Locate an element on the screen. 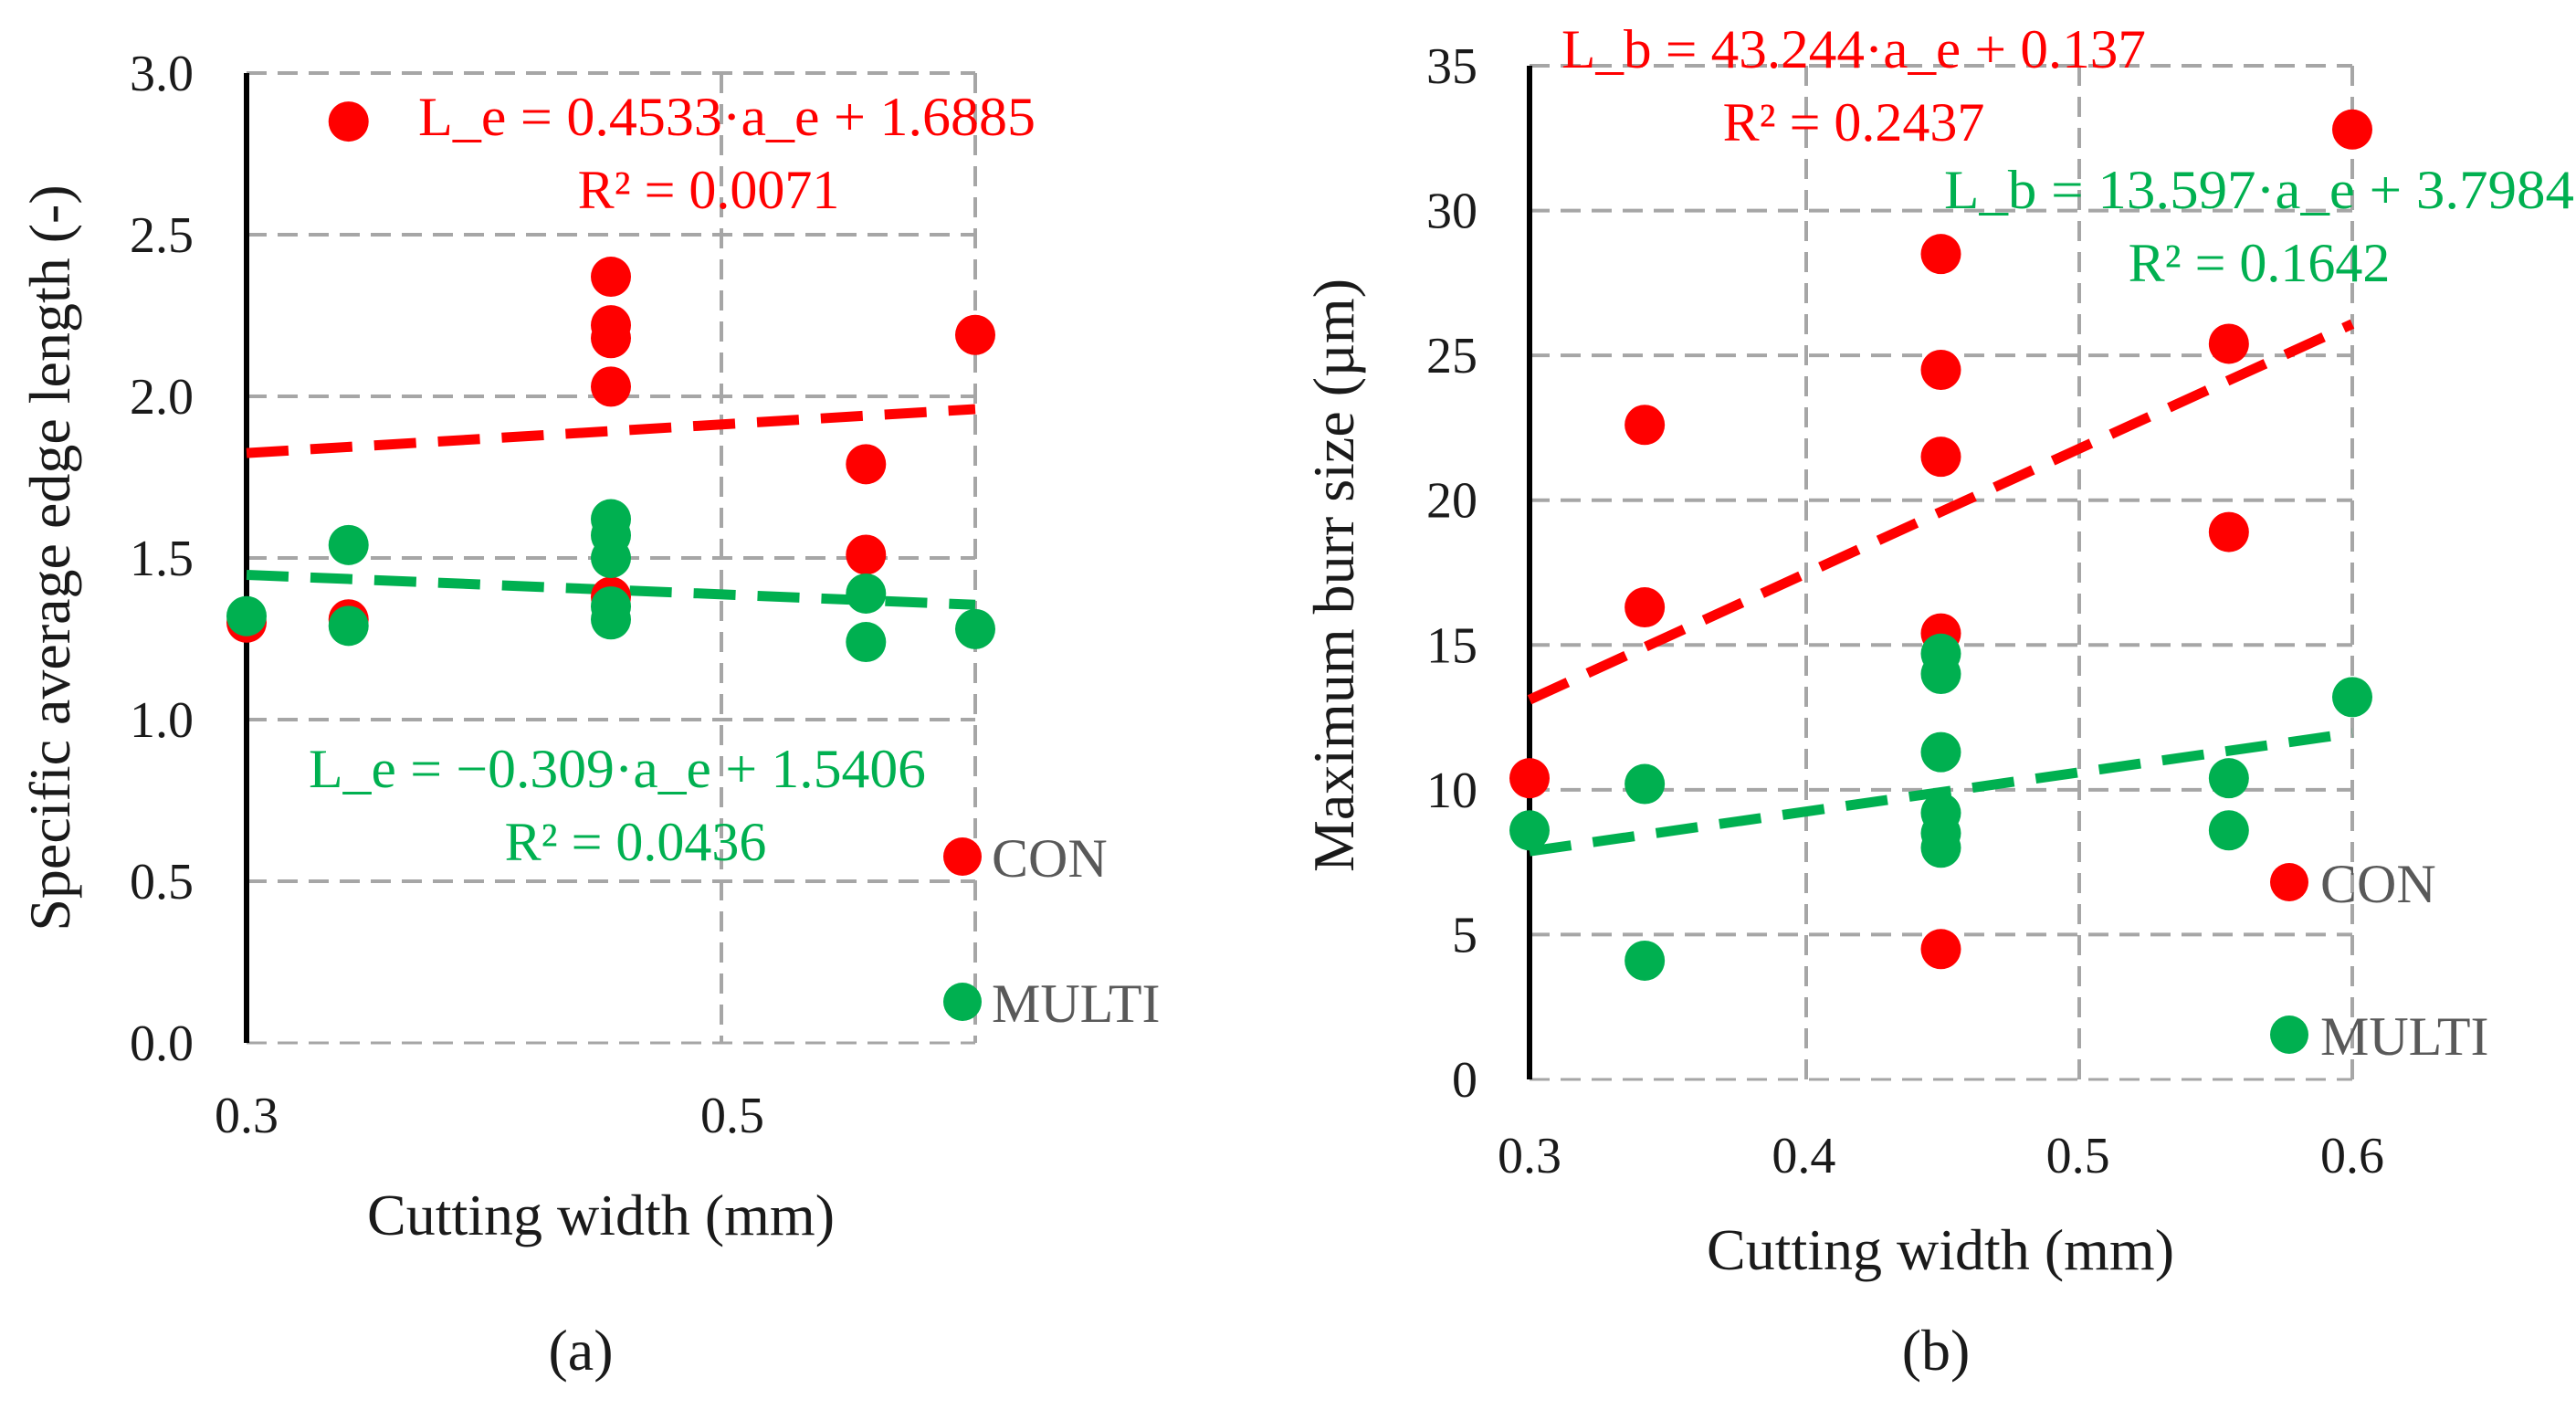 This screenshot has height=1410, width=2576. x-tick-label: 0.4 is located at coordinates (1803, 1156).